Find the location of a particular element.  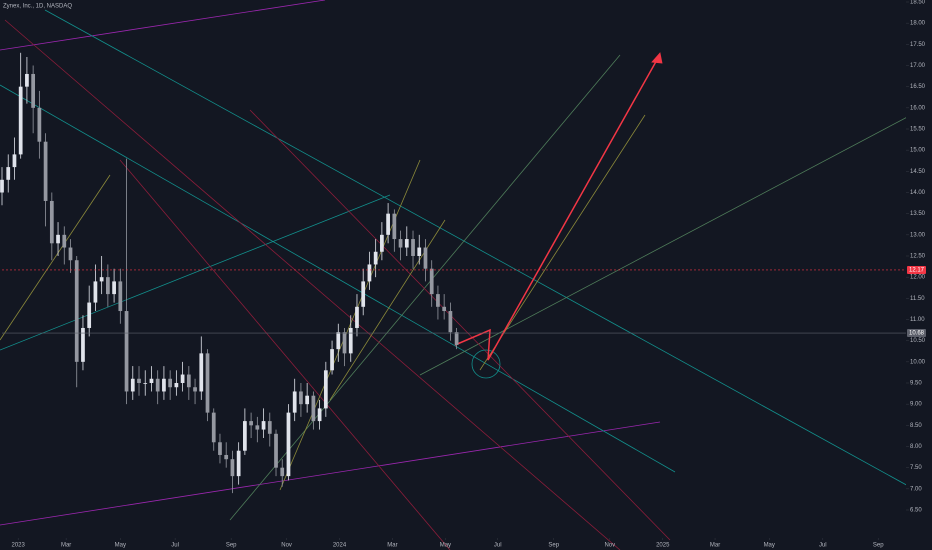

y-tick-label: 10.50 is located at coordinates (918, 341).